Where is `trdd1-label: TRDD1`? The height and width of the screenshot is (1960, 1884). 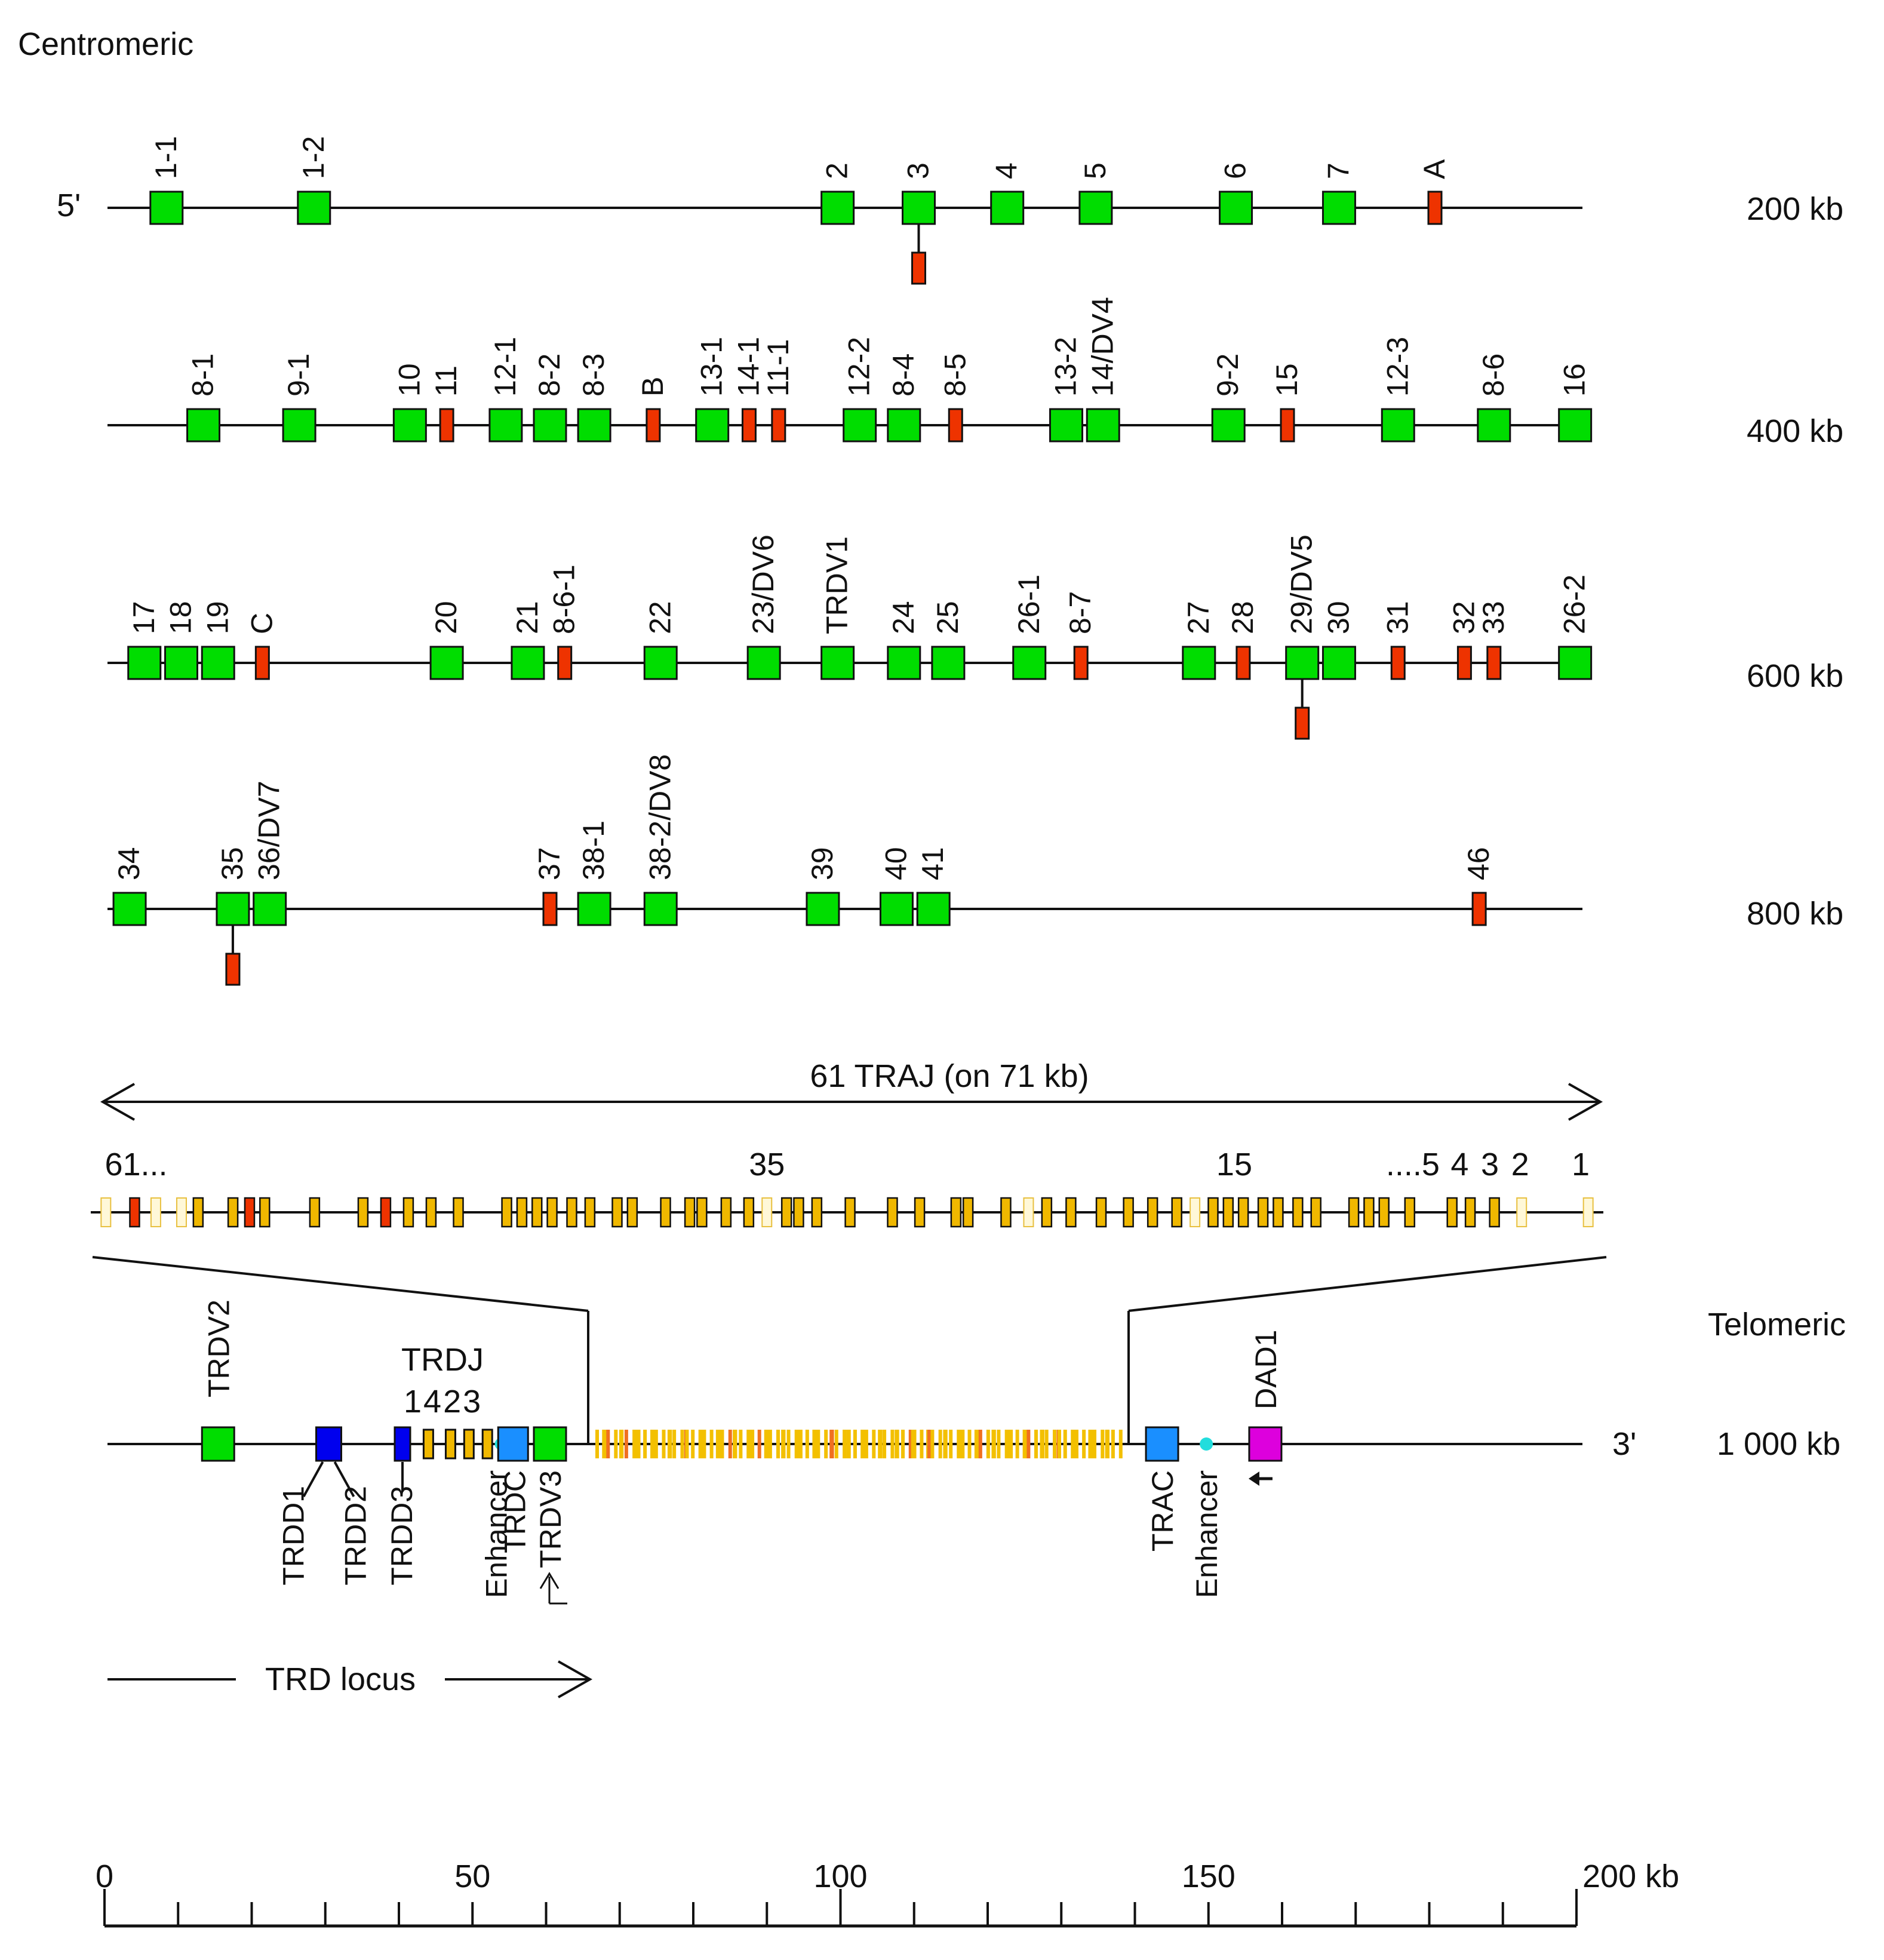
trdd1-label: TRDD1 is located at coordinates (294, 1536).